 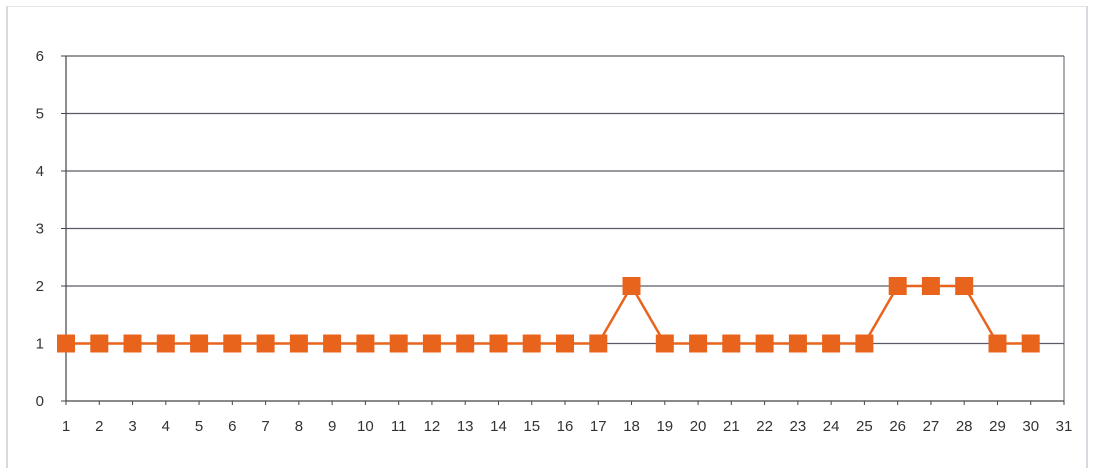 I want to click on series-layer, so click(x=548, y=315).